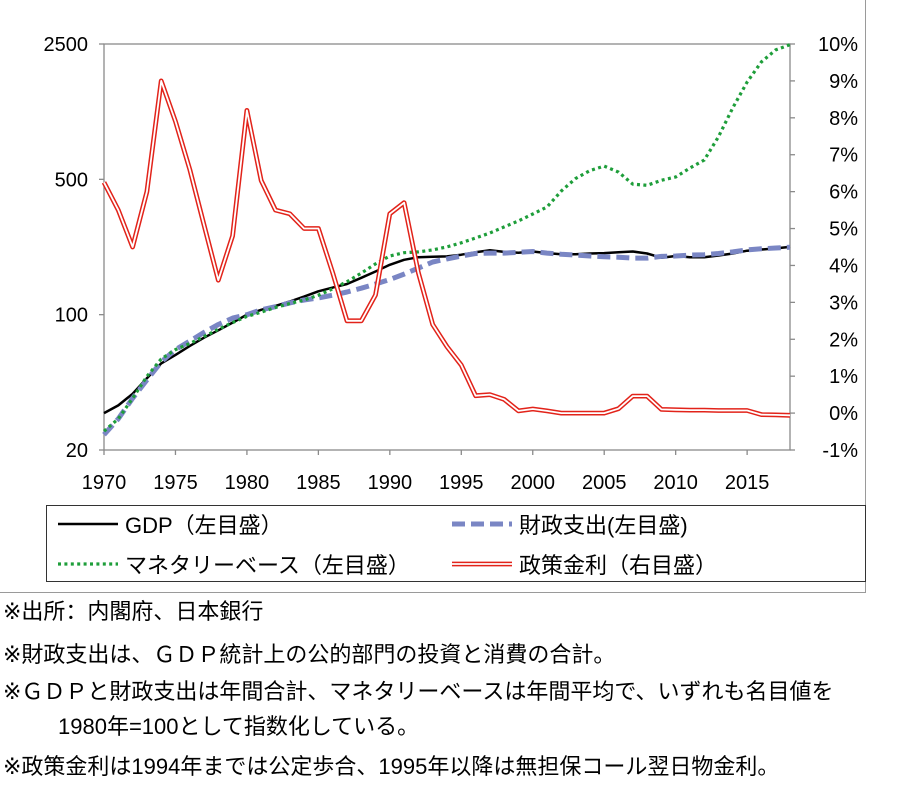  I want to click on legend-item-gdp: GDP（左目盛）, so click(170, 524).